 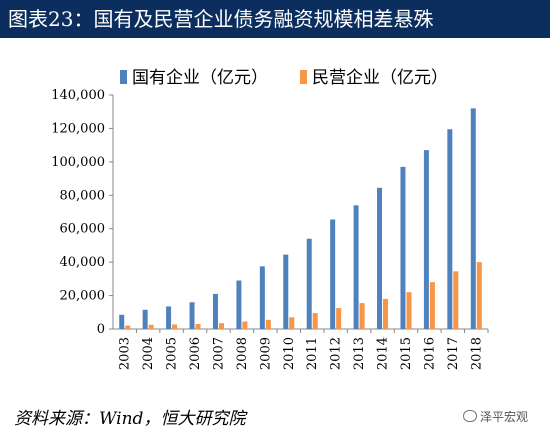 What do you see at coordinates (172, 353) in the screenshot?
I see `x-tick-label: 2005` at bounding box center [172, 353].